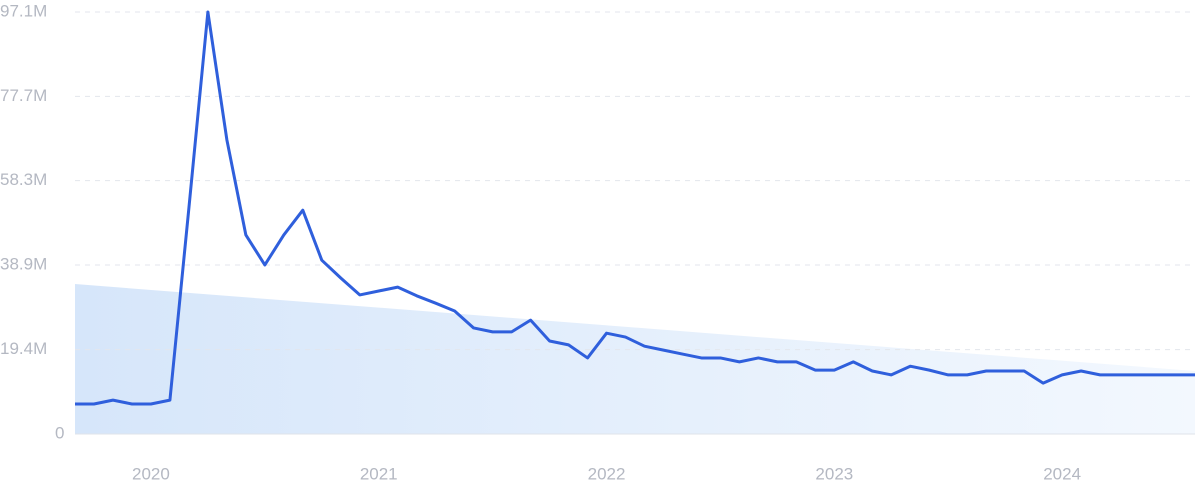 This screenshot has width=1200, height=499. Describe the element at coordinates (59, 432) in the screenshot. I see `y-tick-label: 0` at that location.